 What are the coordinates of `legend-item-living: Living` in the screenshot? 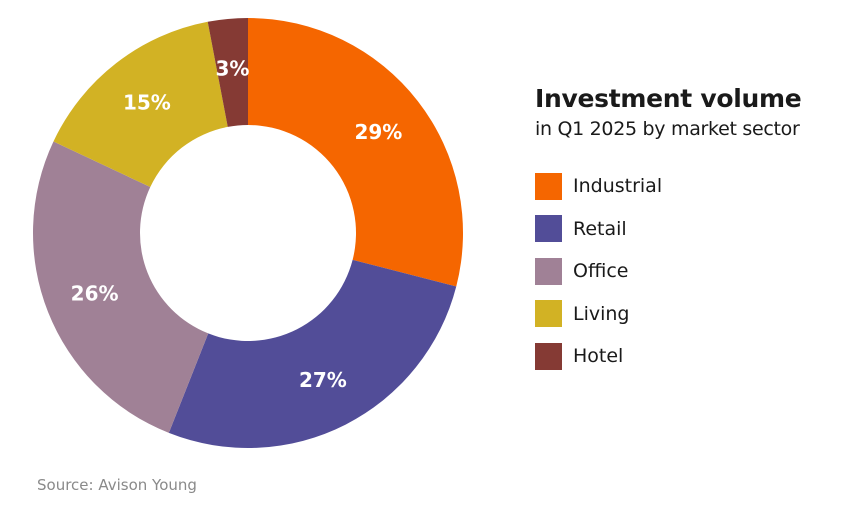 It's located at (598, 314).